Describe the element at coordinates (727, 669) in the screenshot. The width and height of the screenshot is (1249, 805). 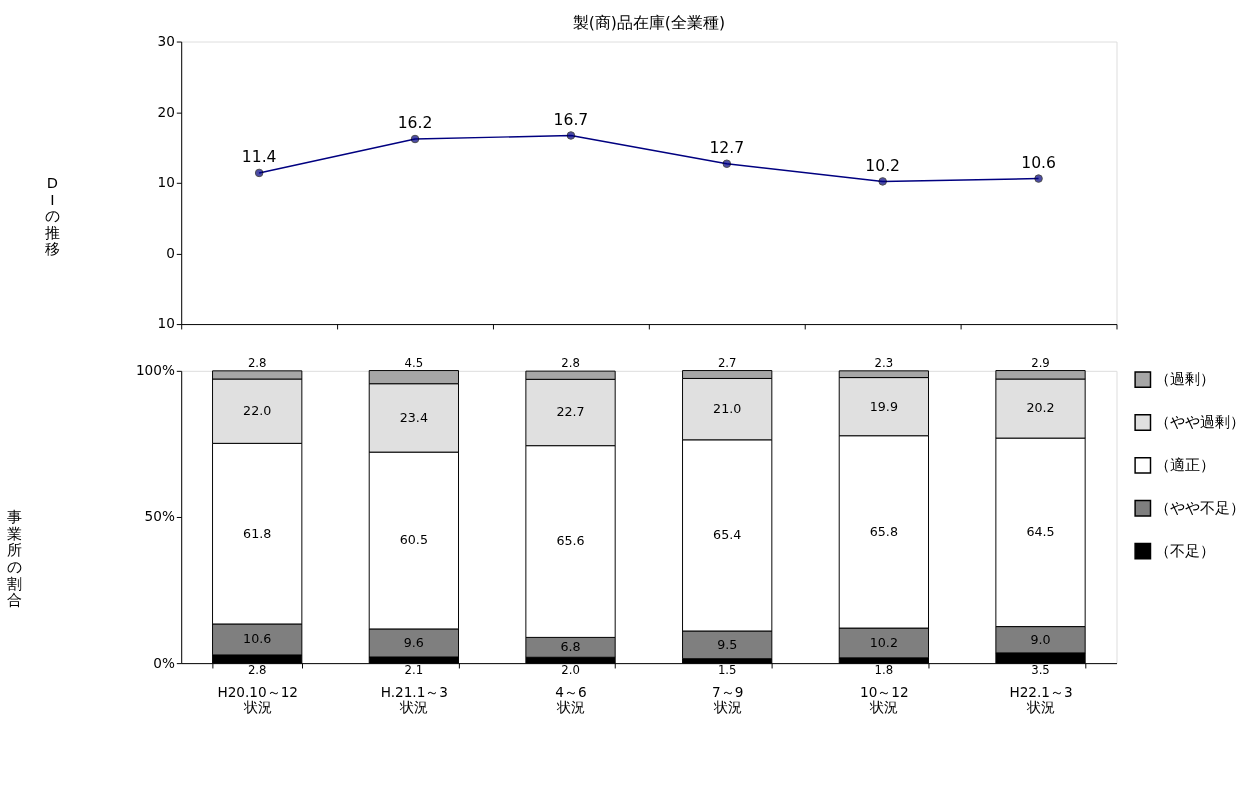
I see `data-label: 1.5` at that location.